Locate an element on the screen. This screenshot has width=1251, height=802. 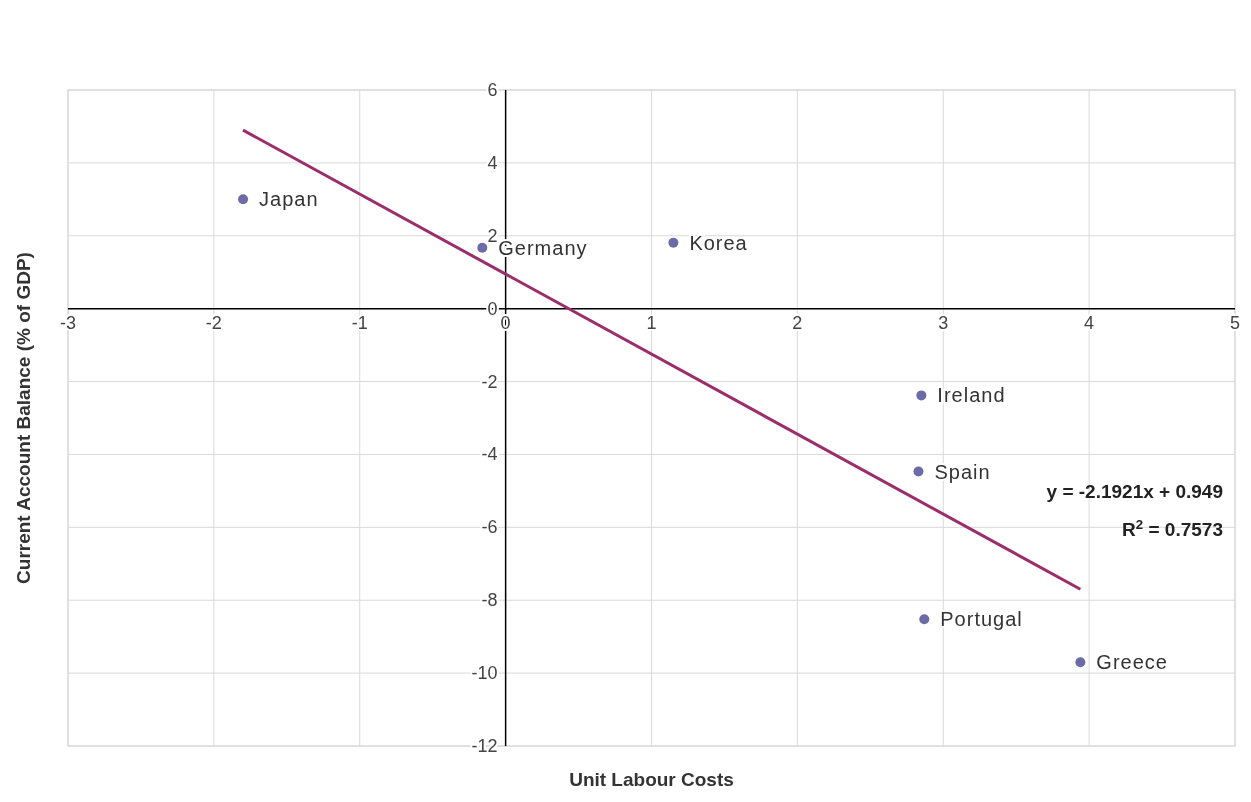
y-tick-label: -4 is located at coordinates (489, 454).